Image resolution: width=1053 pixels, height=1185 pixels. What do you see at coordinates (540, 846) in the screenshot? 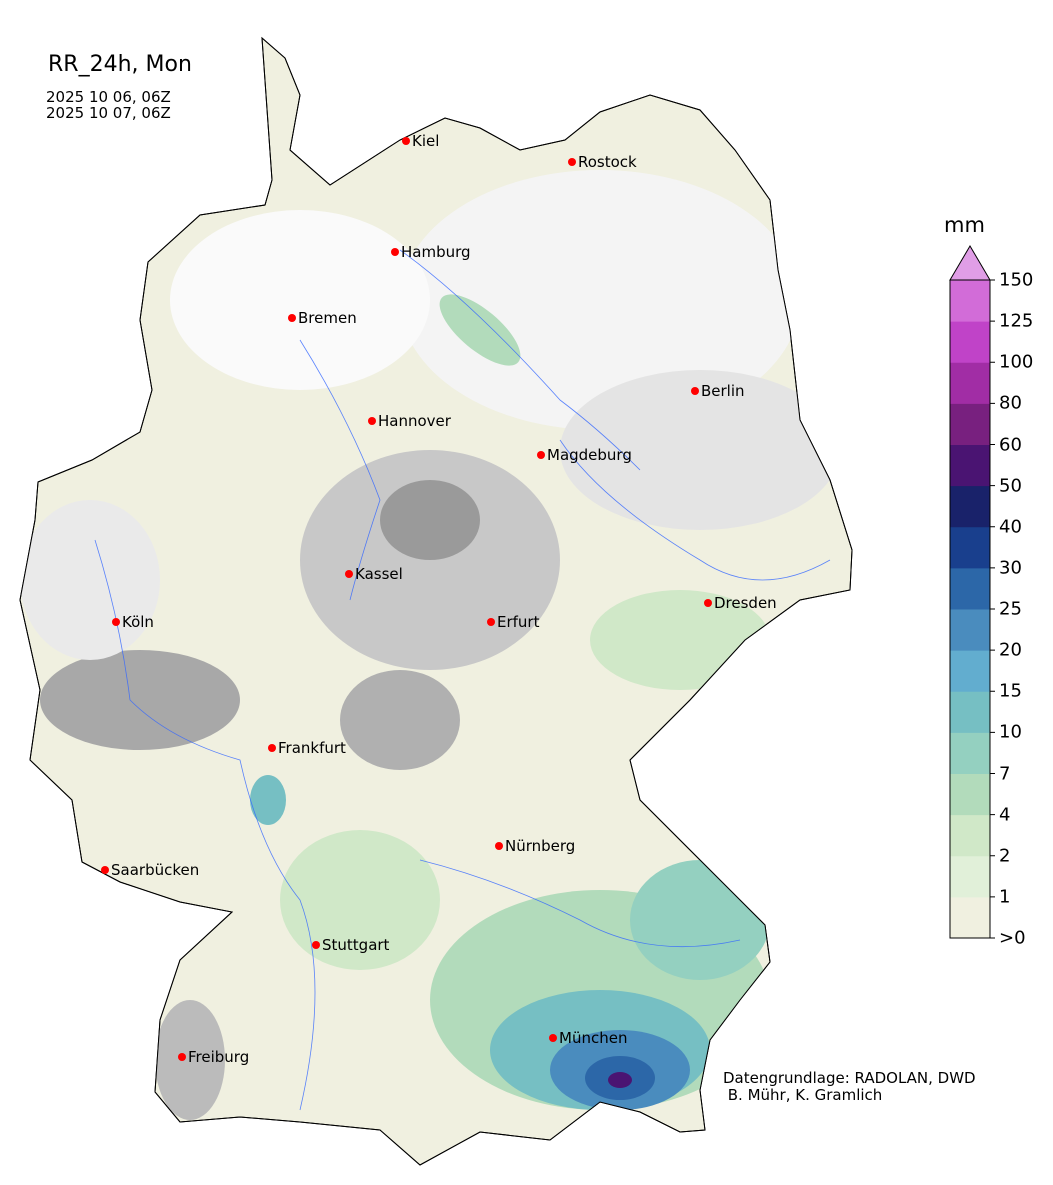
I see `city-label: Nürnberg` at bounding box center [540, 846].